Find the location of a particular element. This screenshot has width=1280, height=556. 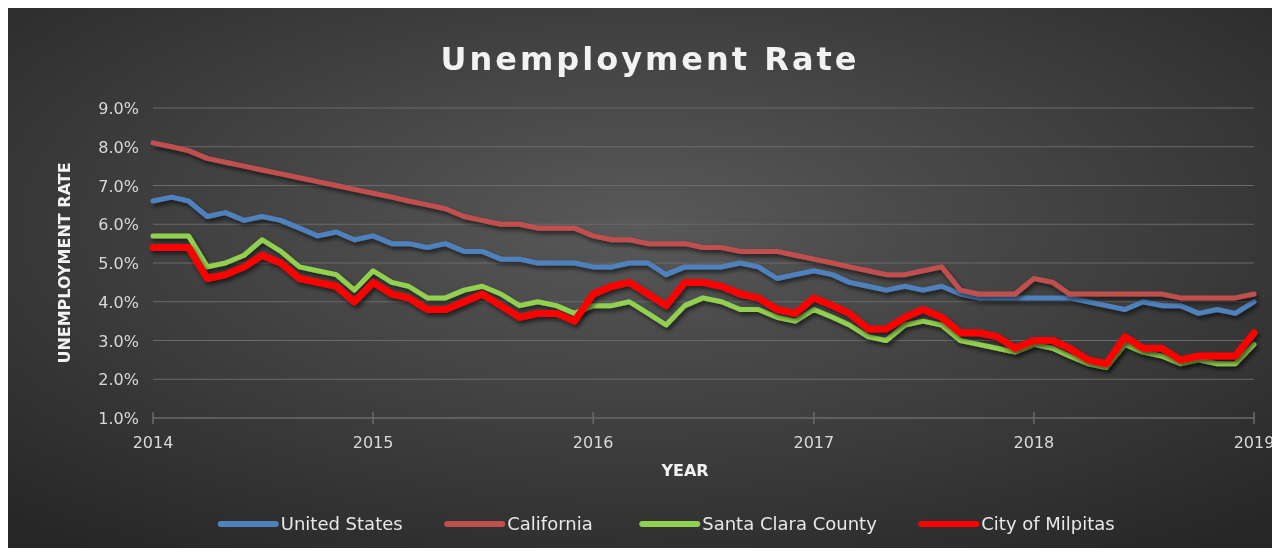

x-tick-label: 2016 is located at coordinates (593, 442).